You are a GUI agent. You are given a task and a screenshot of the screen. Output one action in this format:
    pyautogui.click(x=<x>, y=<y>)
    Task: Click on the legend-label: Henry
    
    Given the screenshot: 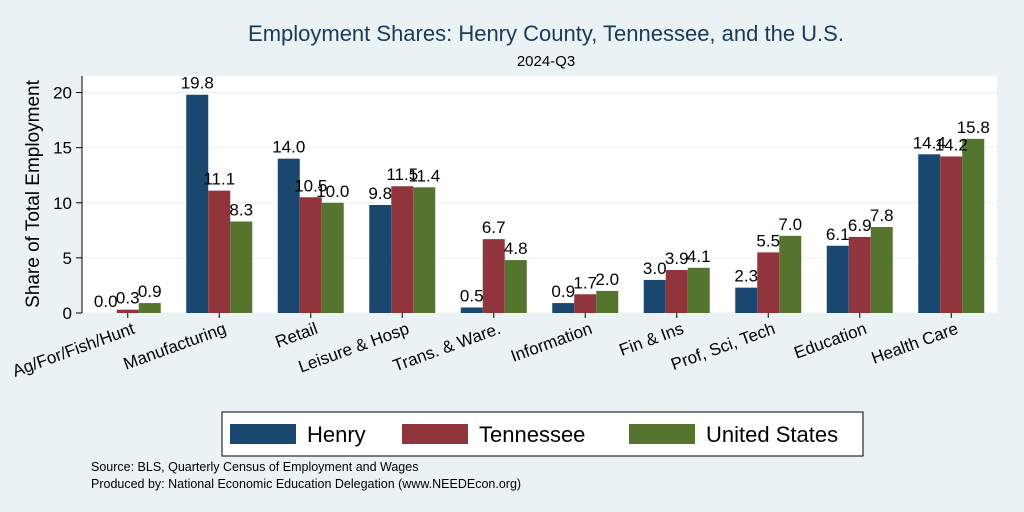 What is the action you would take?
    pyautogui.click(x=336, y=434)
    